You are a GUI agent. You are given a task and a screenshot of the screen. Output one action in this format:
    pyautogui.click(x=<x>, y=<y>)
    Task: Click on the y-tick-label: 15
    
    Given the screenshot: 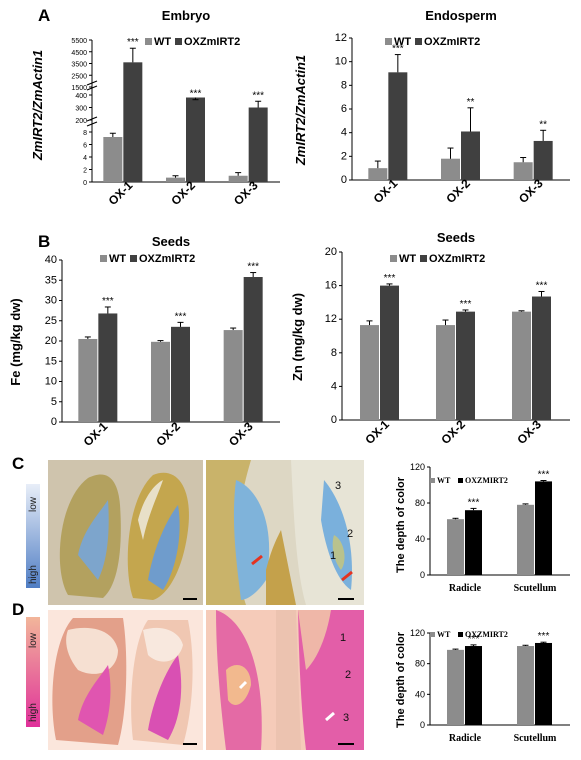 What is the action you would take?
    pyautogui.click(x=51, y=361)
    